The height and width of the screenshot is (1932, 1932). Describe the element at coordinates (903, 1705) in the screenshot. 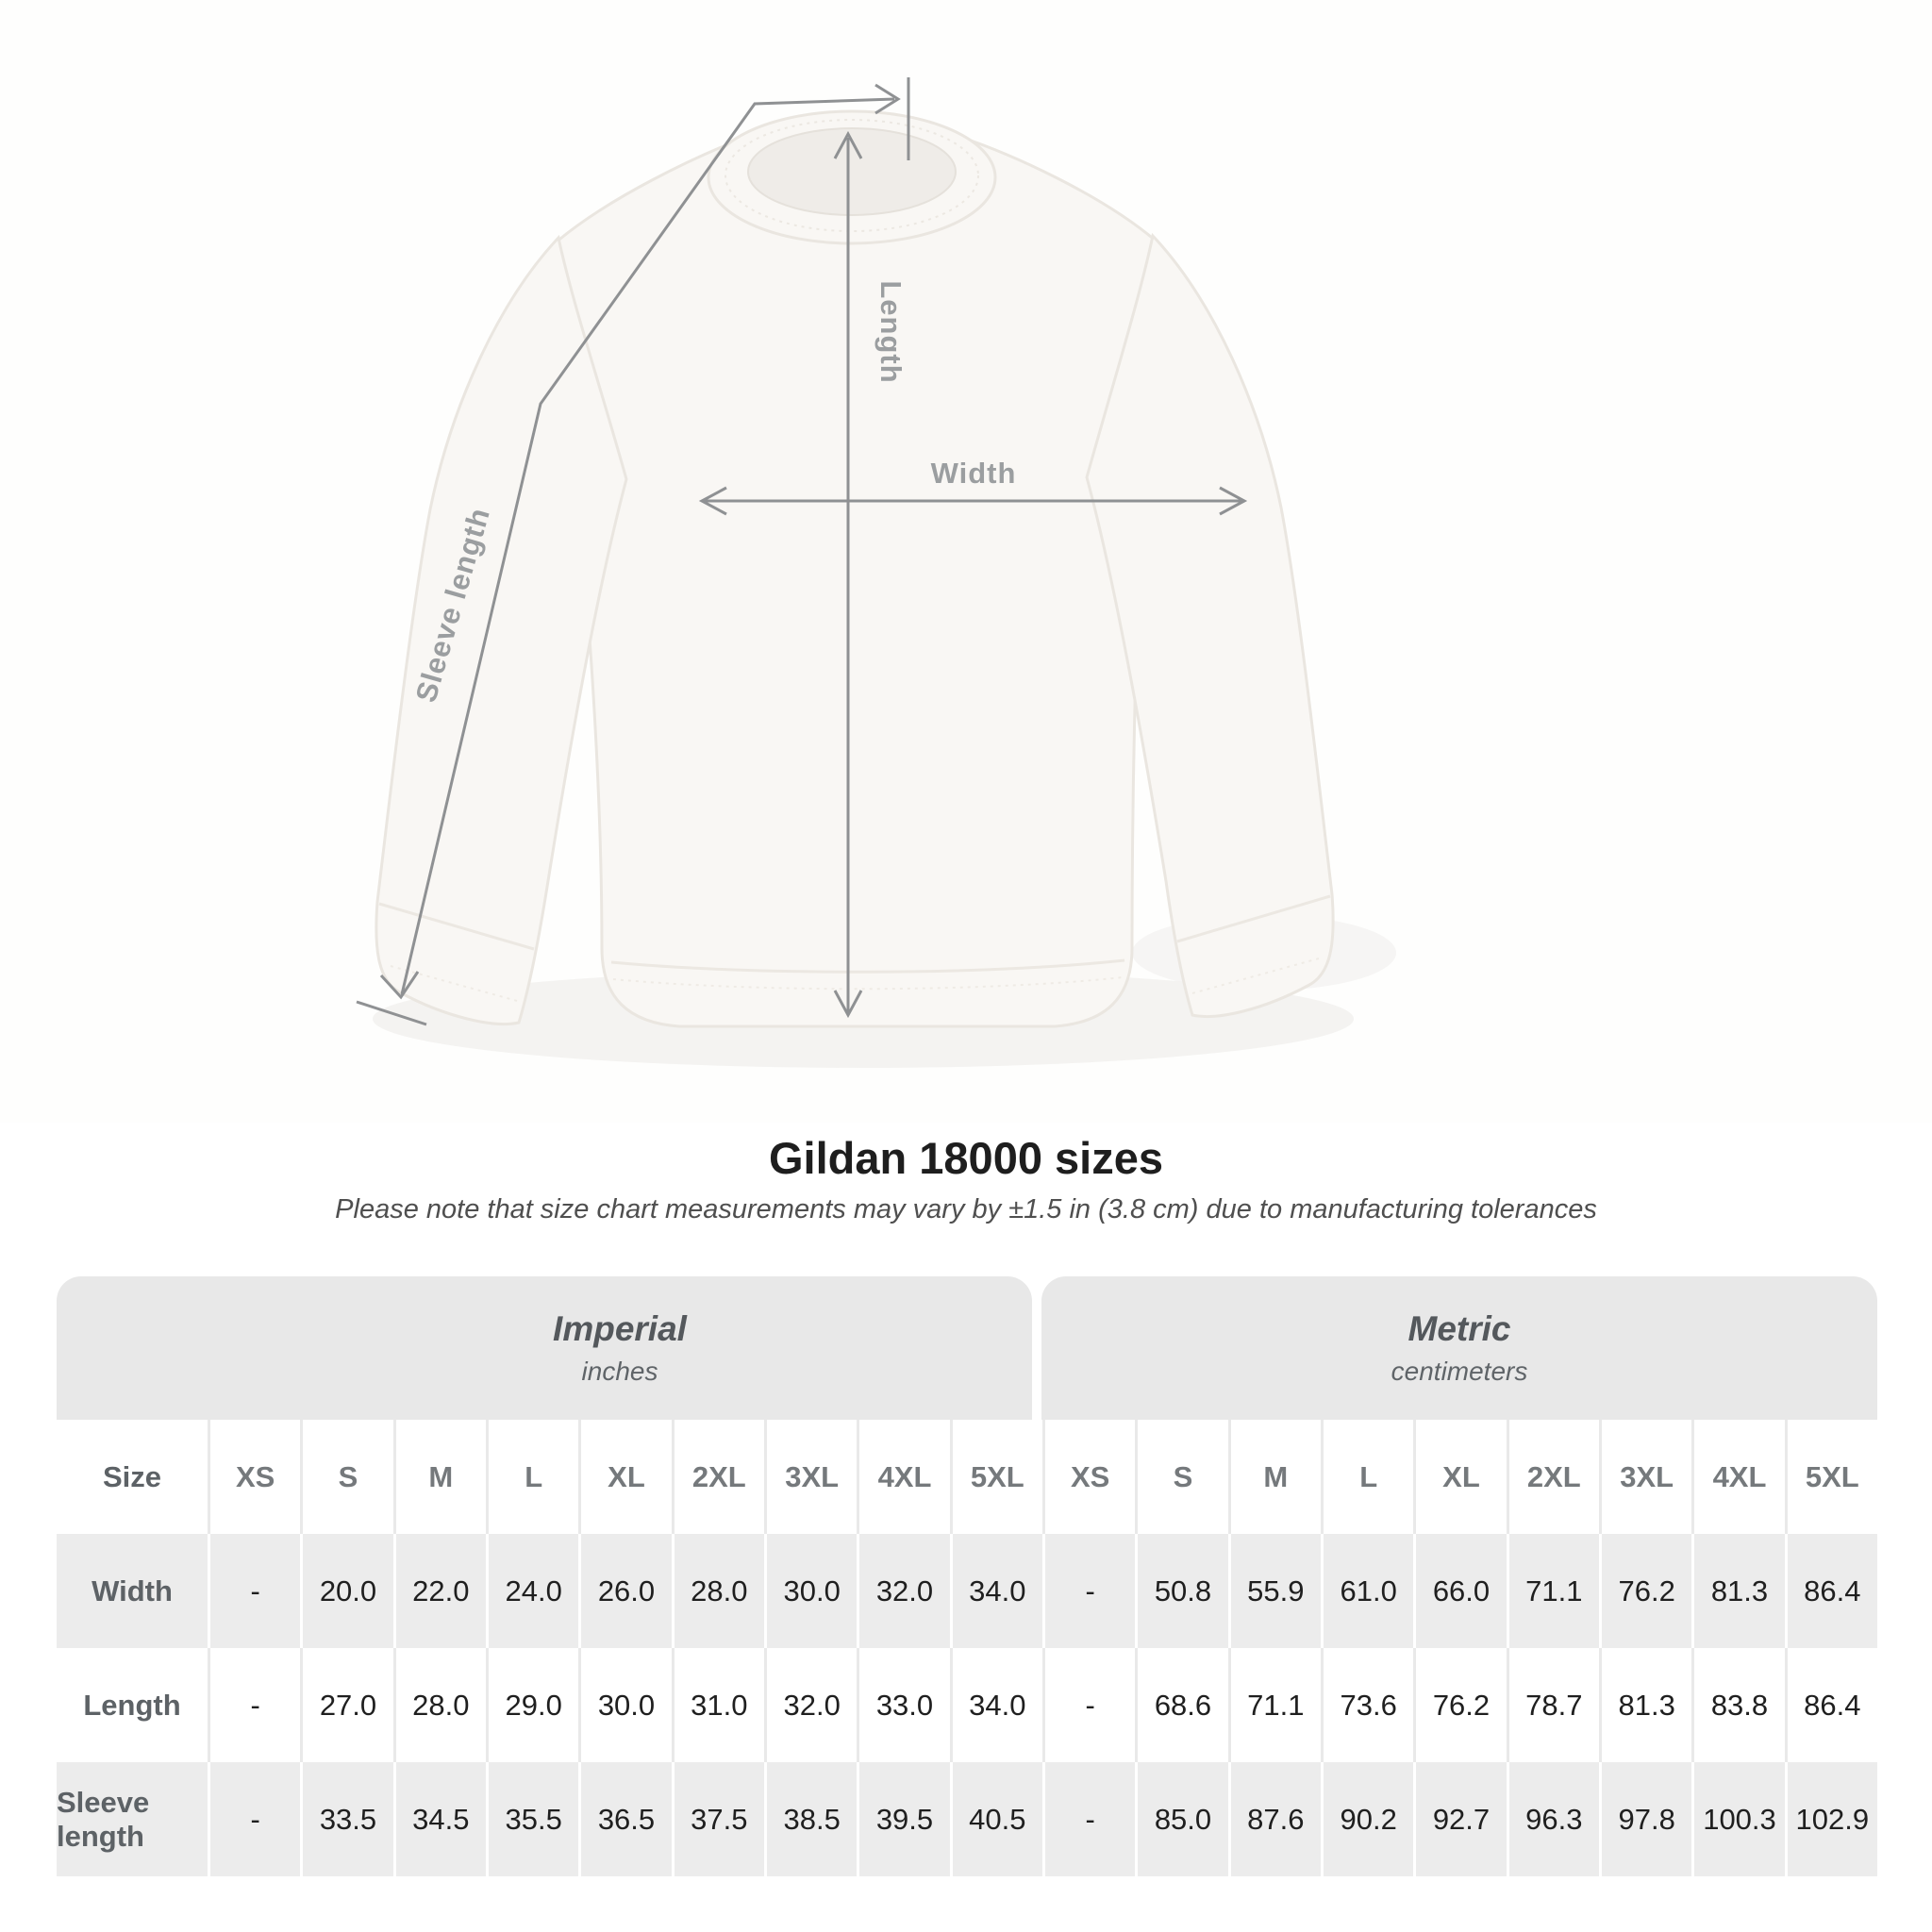

I see `table-cell: 33.0` at that location.